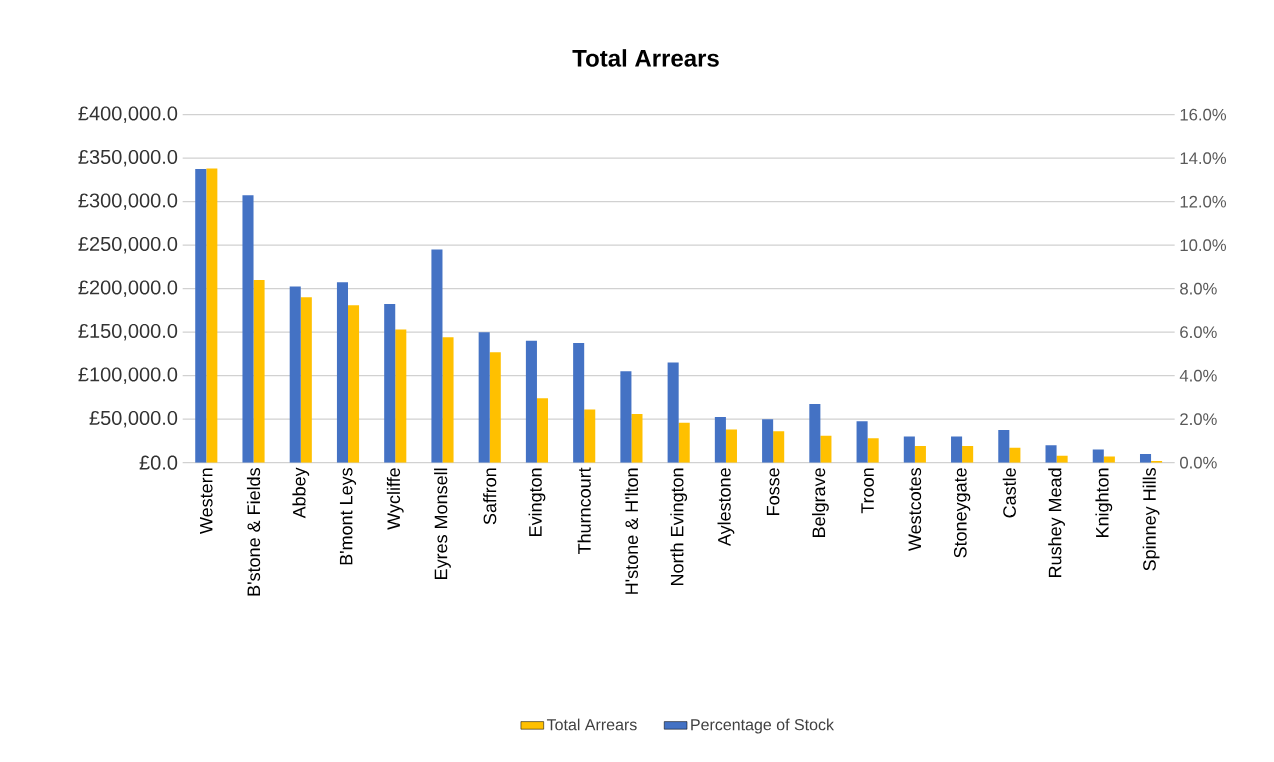 Image resolution: width=1274 pixels, height=762 pixels. What do you see at coordinates (1198, 332) in the screenshot?
I see `y2-tick-label: 6.0%` at bounding box center [1198, 332].